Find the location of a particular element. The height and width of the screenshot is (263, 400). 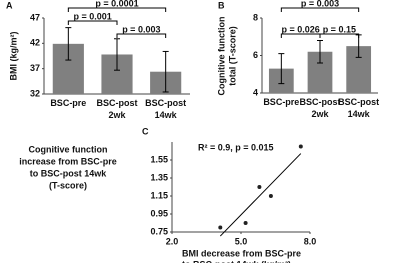

y-axis-title: increase from BSC-pre is located at coordinates (68, 161).